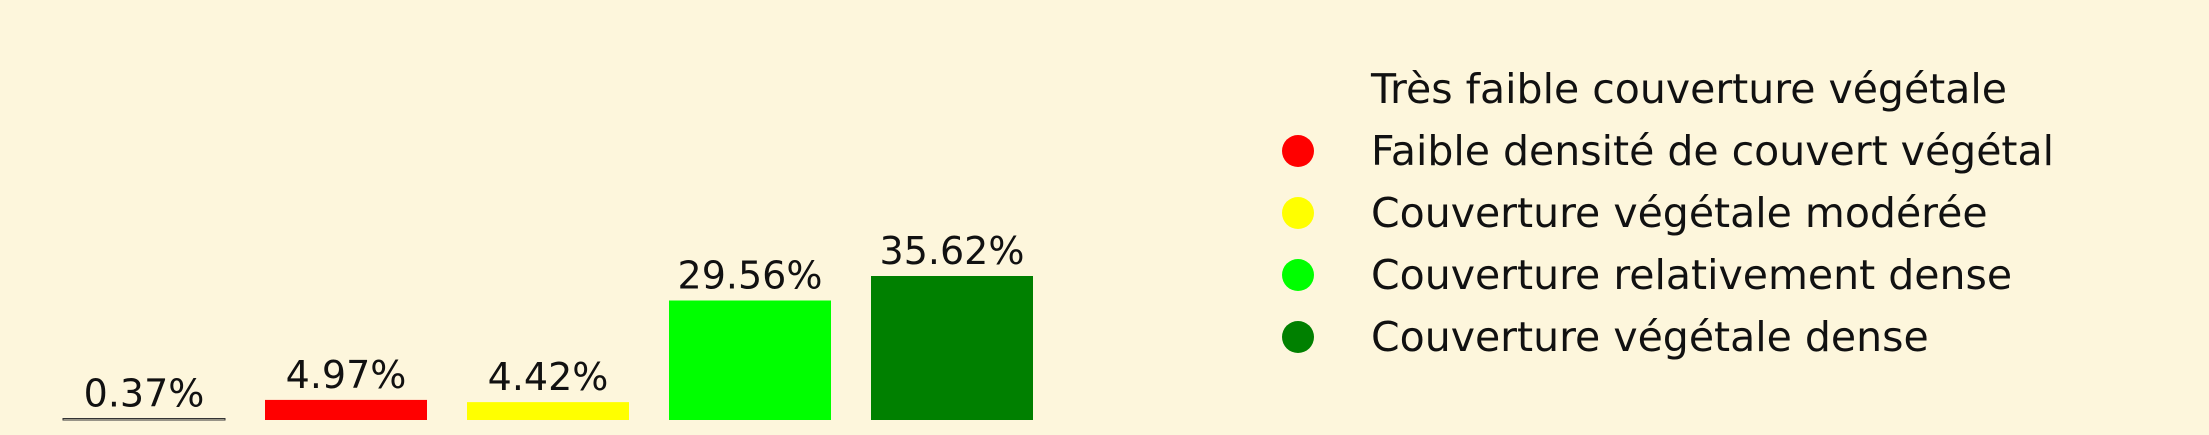 The width and height of the screenshot is (2209, 435). I want to click on bar-value-label-4: 29.56%, so click(750, 275).